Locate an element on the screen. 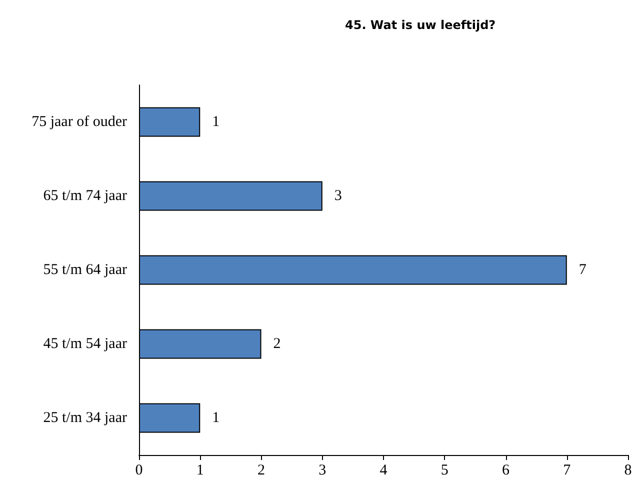 The height and width of the screenshot is (480, 636). data-label: 7 is located at coordinates (582, 270).